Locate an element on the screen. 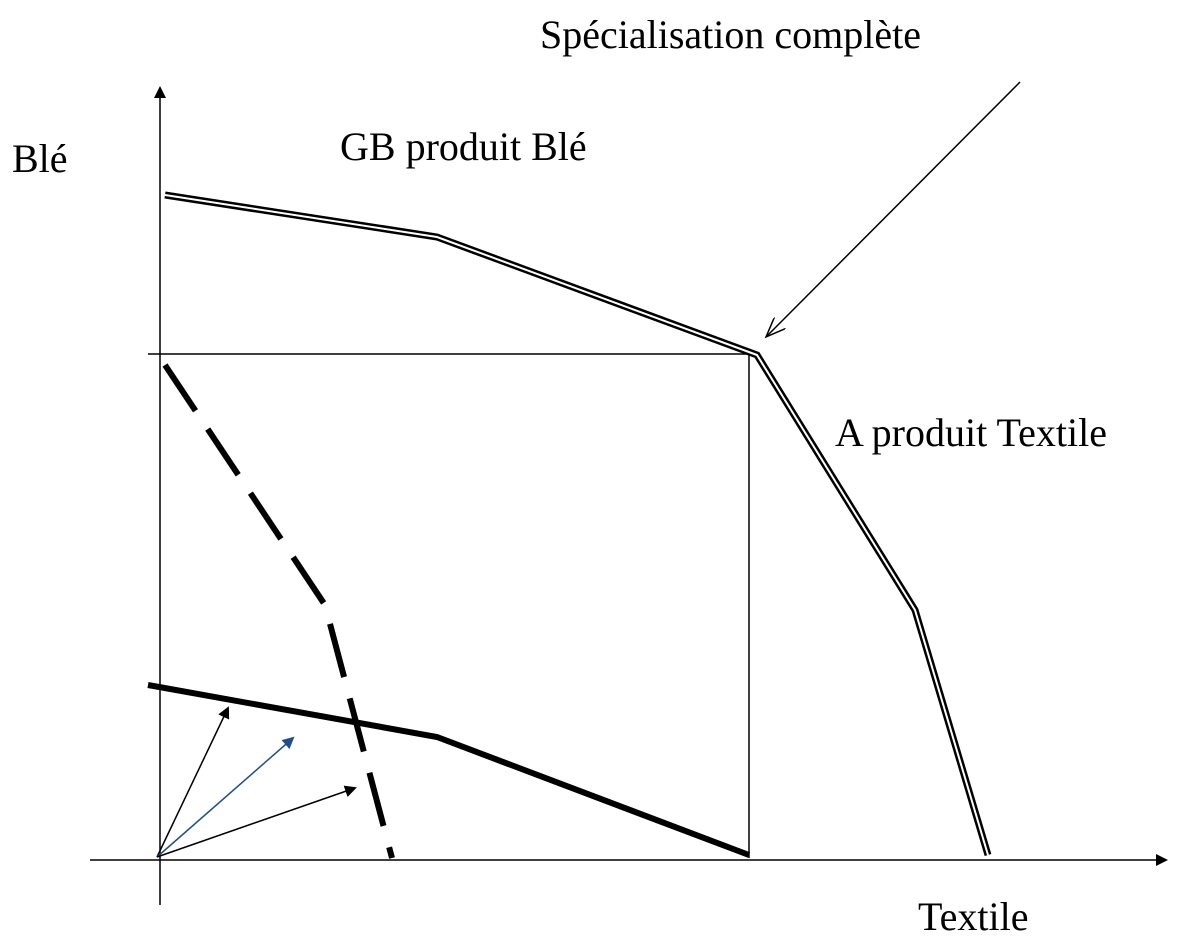 This screenshot has width=1189, height=950. arrow-blue is located at coordinates (225, 797).